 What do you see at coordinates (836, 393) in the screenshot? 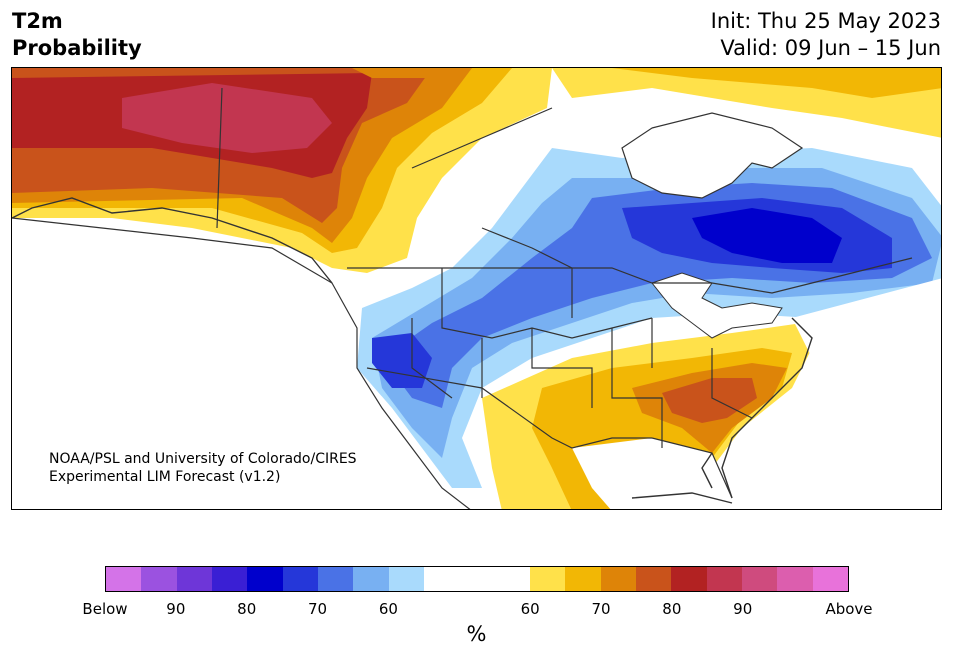
I see `atlantic-ocean` at bounding box center [836, 393].